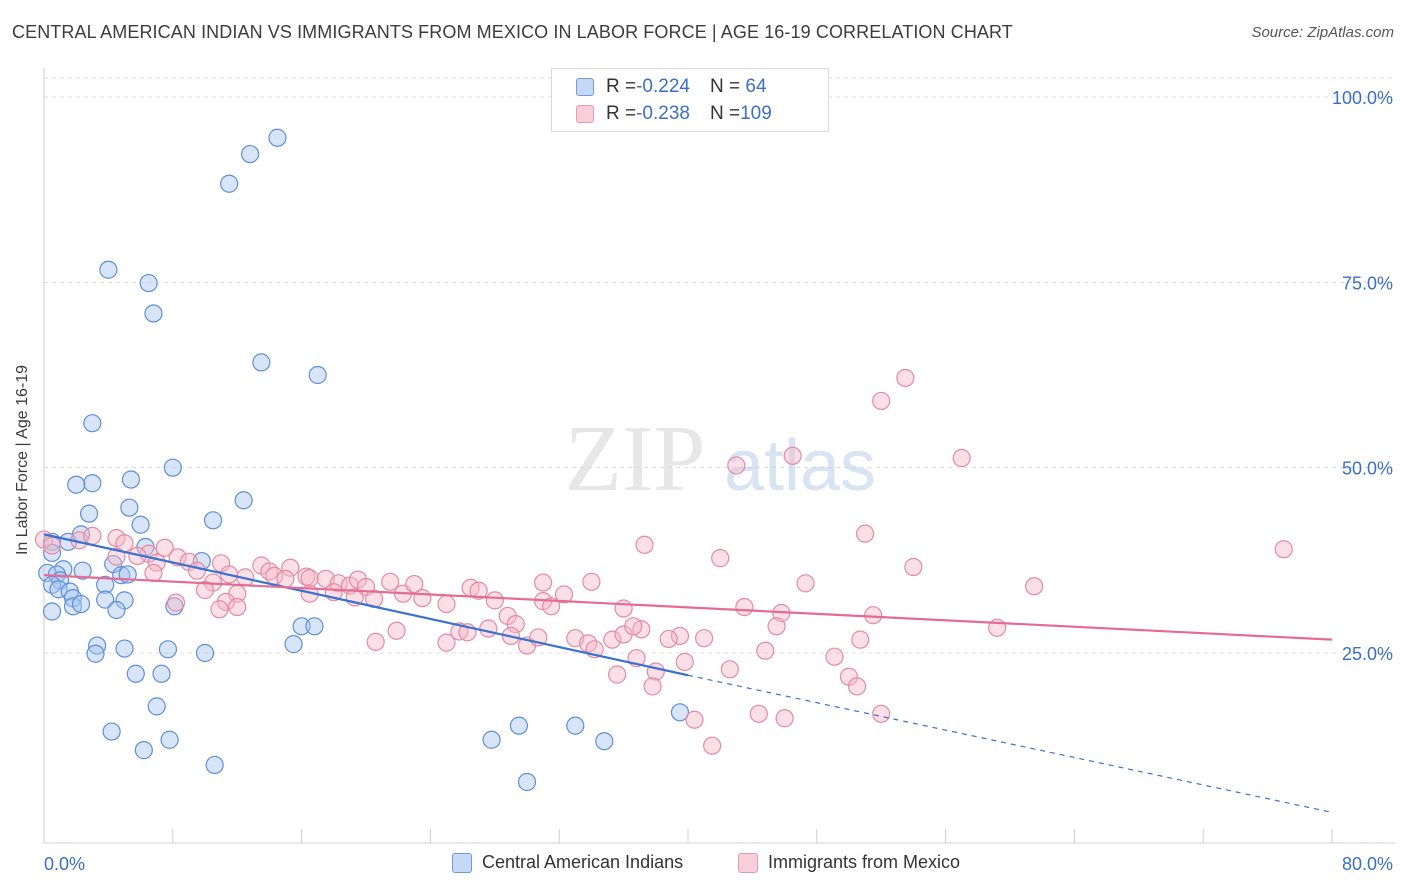  I want to click on legend-item-central-american-indians: Central American Indians, so click(567, 862).